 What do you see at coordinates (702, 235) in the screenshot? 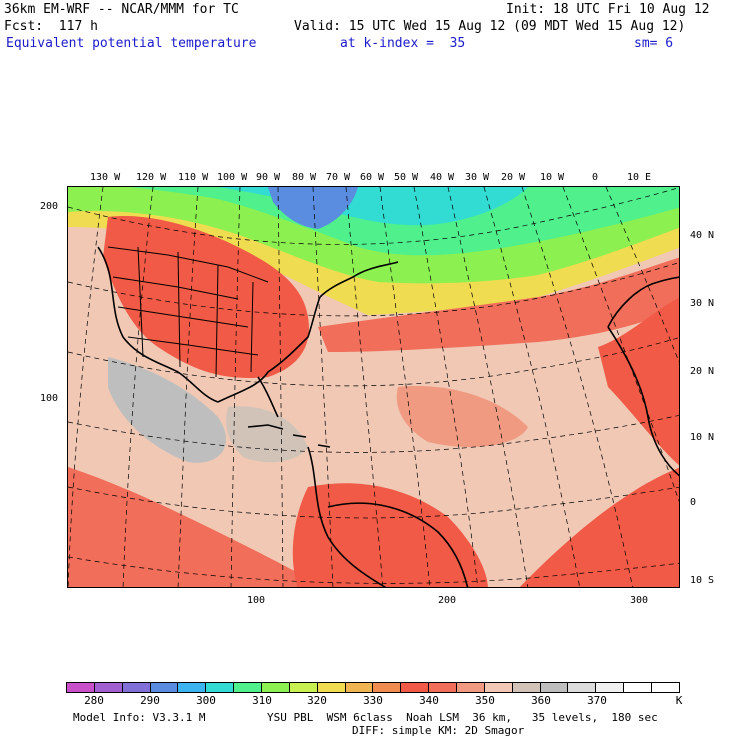
I see `lat-label: 40 N` at bounding box center [702, 235].